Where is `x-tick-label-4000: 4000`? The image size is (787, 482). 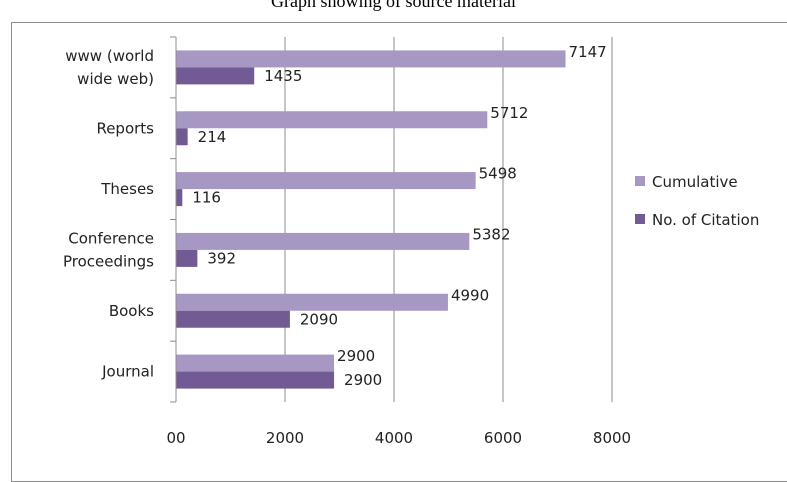
x-tick-label-4000: 4000 is located at coordinates (394, 438).